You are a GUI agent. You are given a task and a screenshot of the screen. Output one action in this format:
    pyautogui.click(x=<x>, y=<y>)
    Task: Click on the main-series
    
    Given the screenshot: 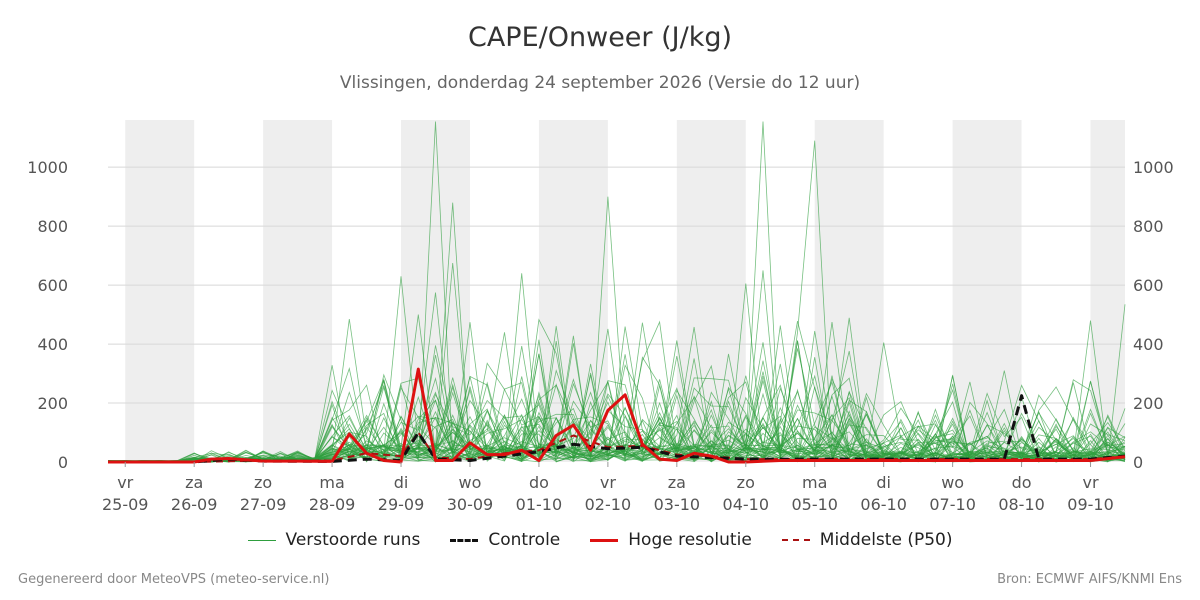 What is the action you would take?
    pyautogui.click(x=617, y=415)
    